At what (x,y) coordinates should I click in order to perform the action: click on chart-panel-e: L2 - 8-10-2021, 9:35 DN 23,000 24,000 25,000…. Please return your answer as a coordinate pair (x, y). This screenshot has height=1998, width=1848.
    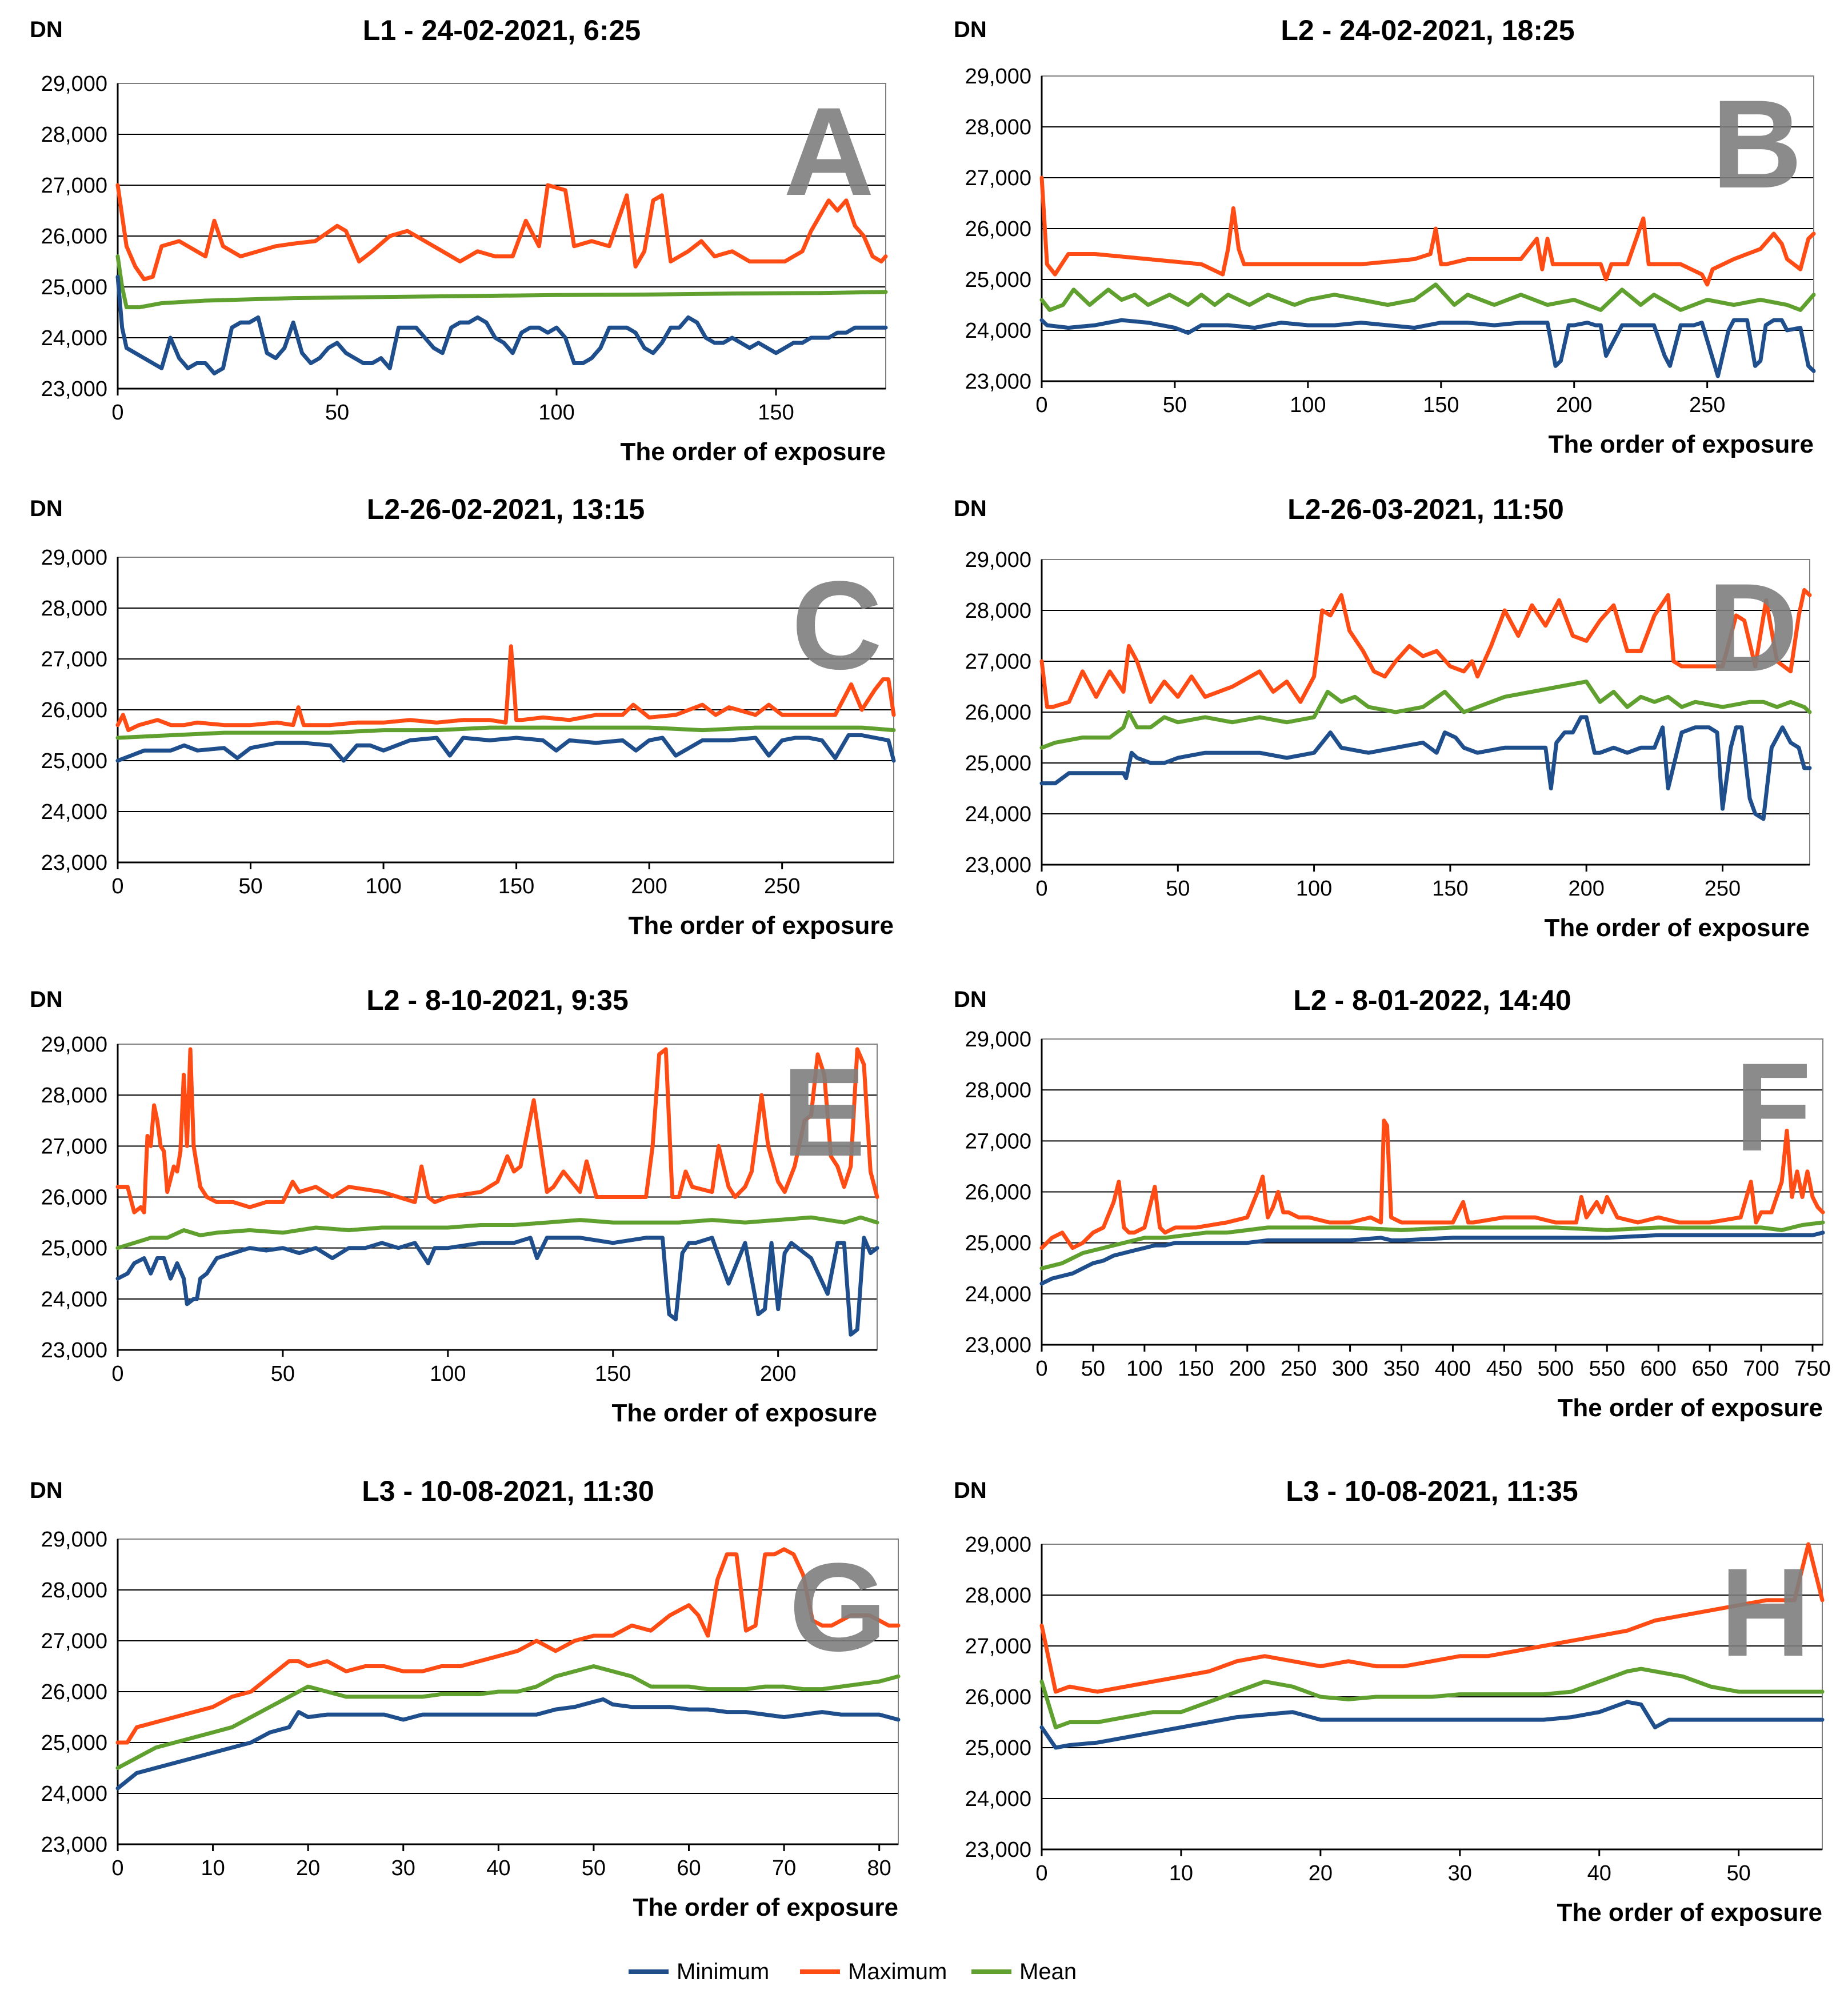
    Looking at the image, I should click on (454, 1206).